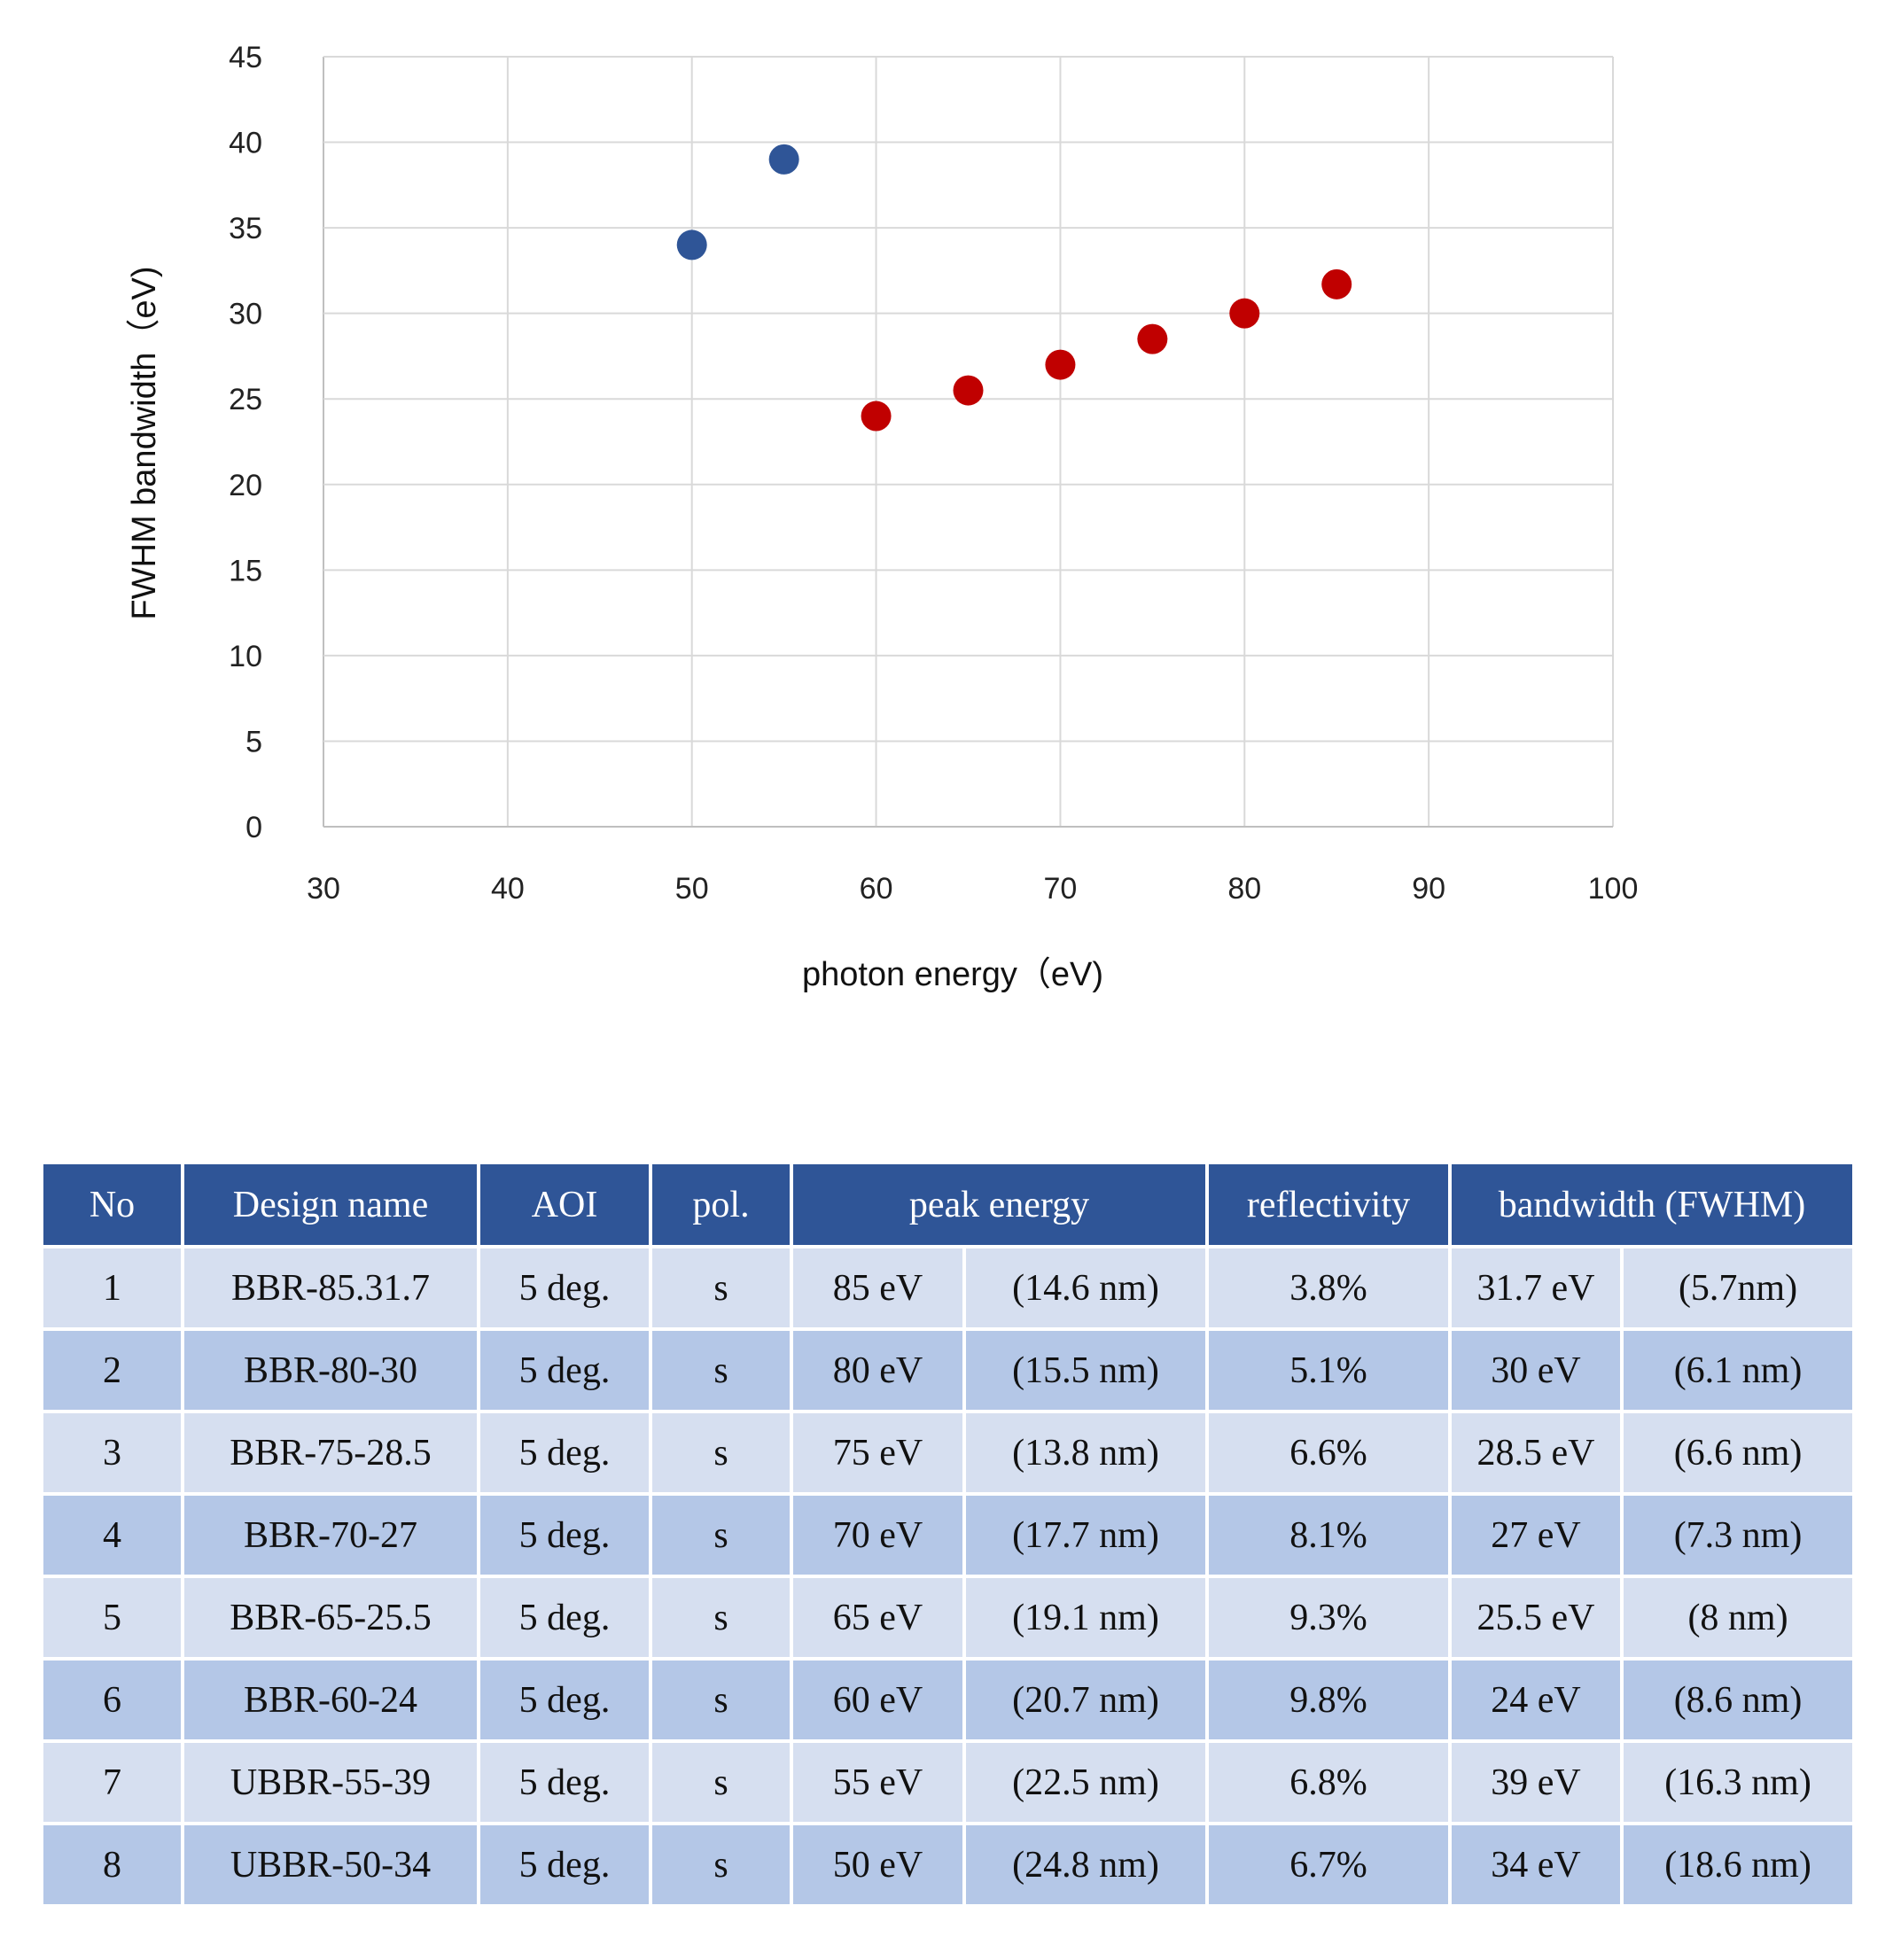 Image resolution: width=1893 pixels, height=1960 pixels. Describe the element at coordinates (1329, 1864) in the screenshot. I see `cell-reflectivity: 6.7%` at that location.